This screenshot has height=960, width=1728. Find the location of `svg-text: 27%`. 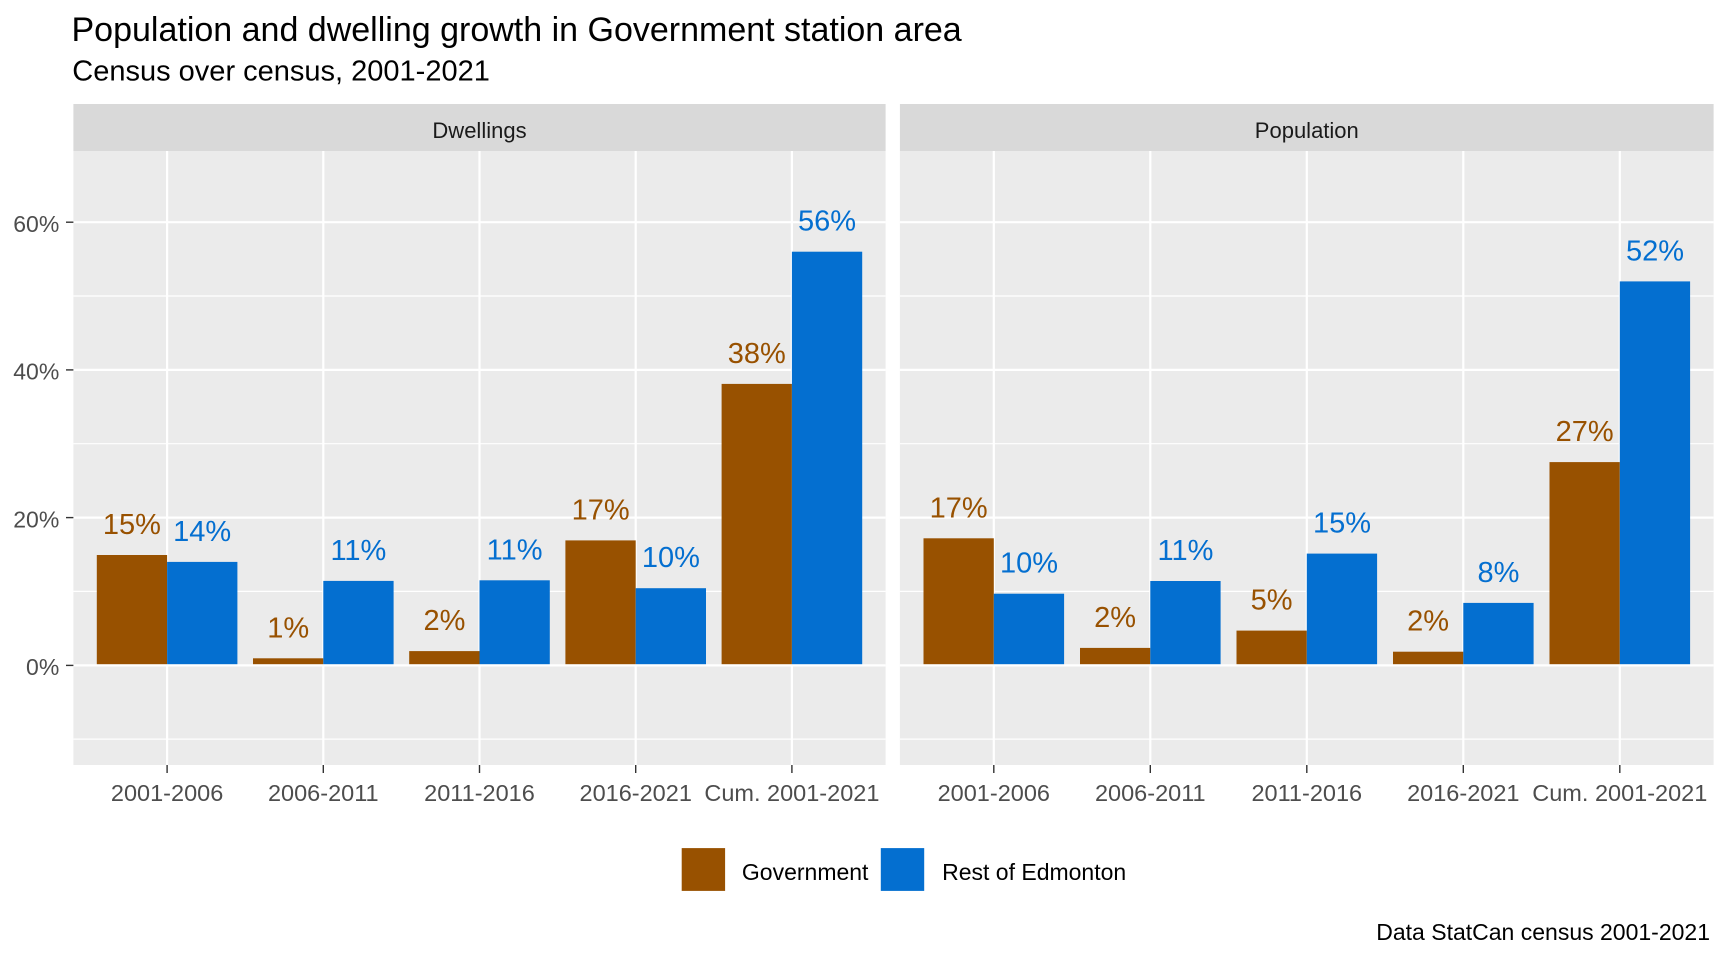

svg-text: 27% is located at coordinates (1585, 432).